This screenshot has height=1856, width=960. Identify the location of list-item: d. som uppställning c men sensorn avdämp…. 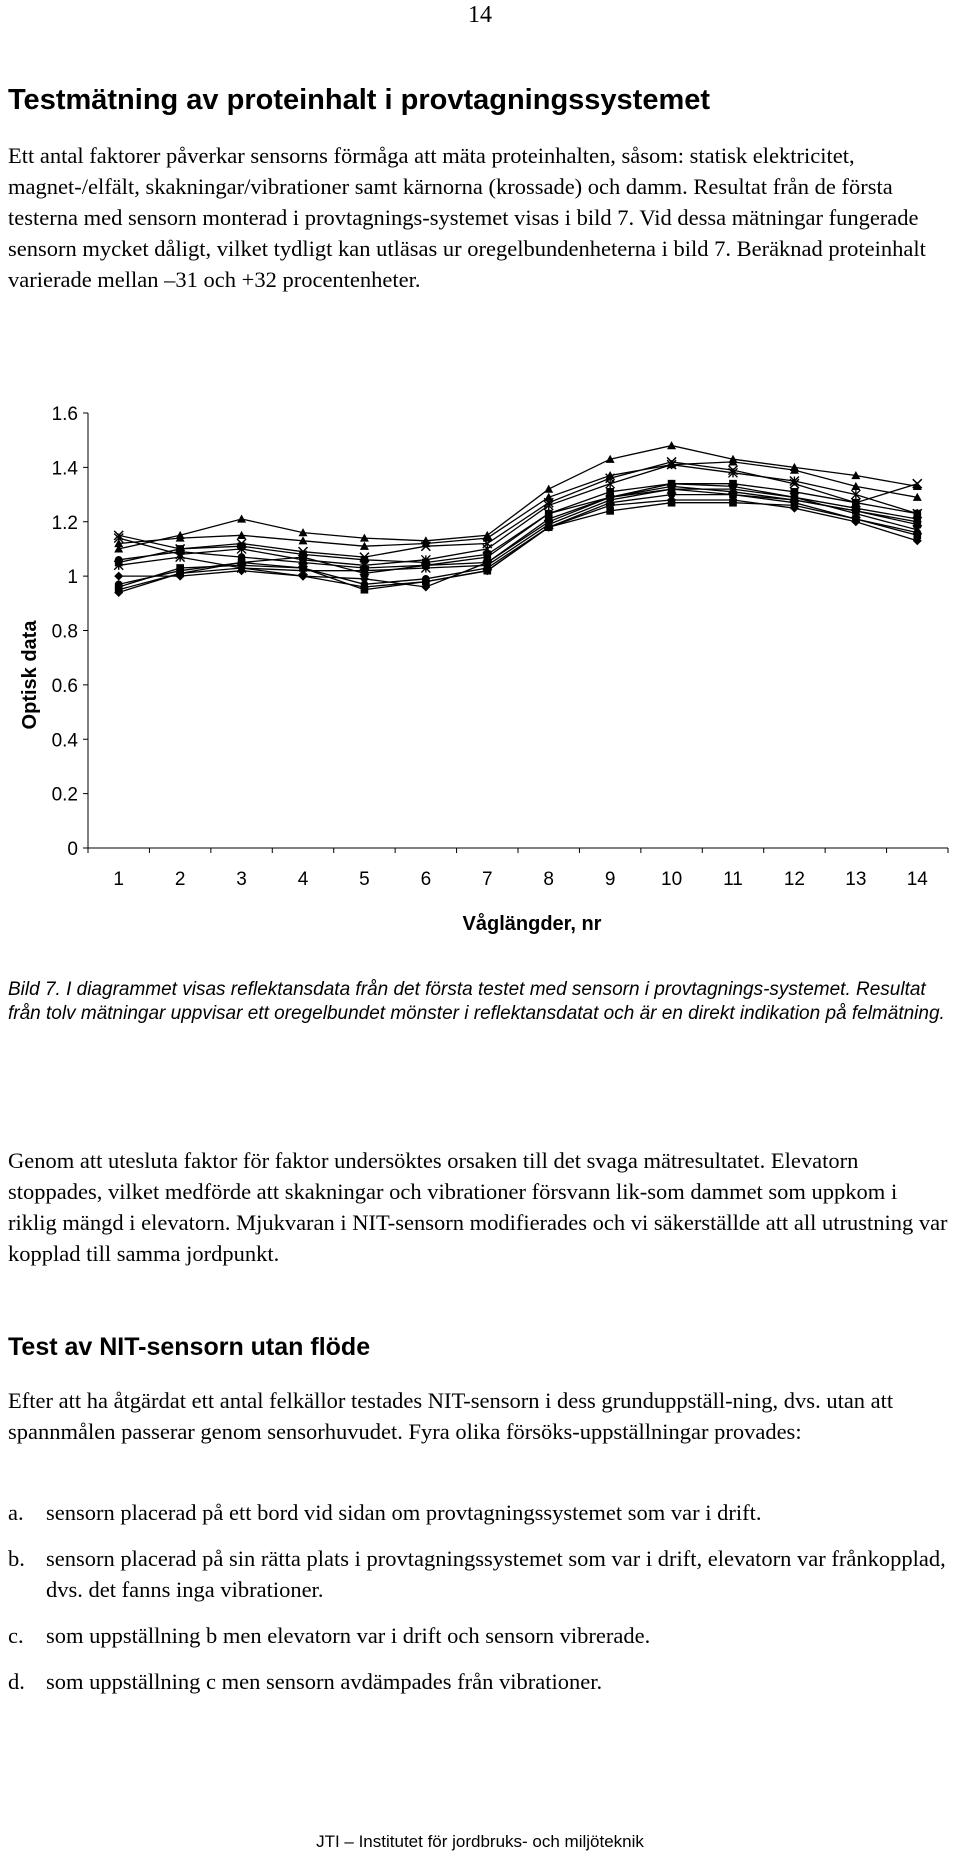
(478, 1681).